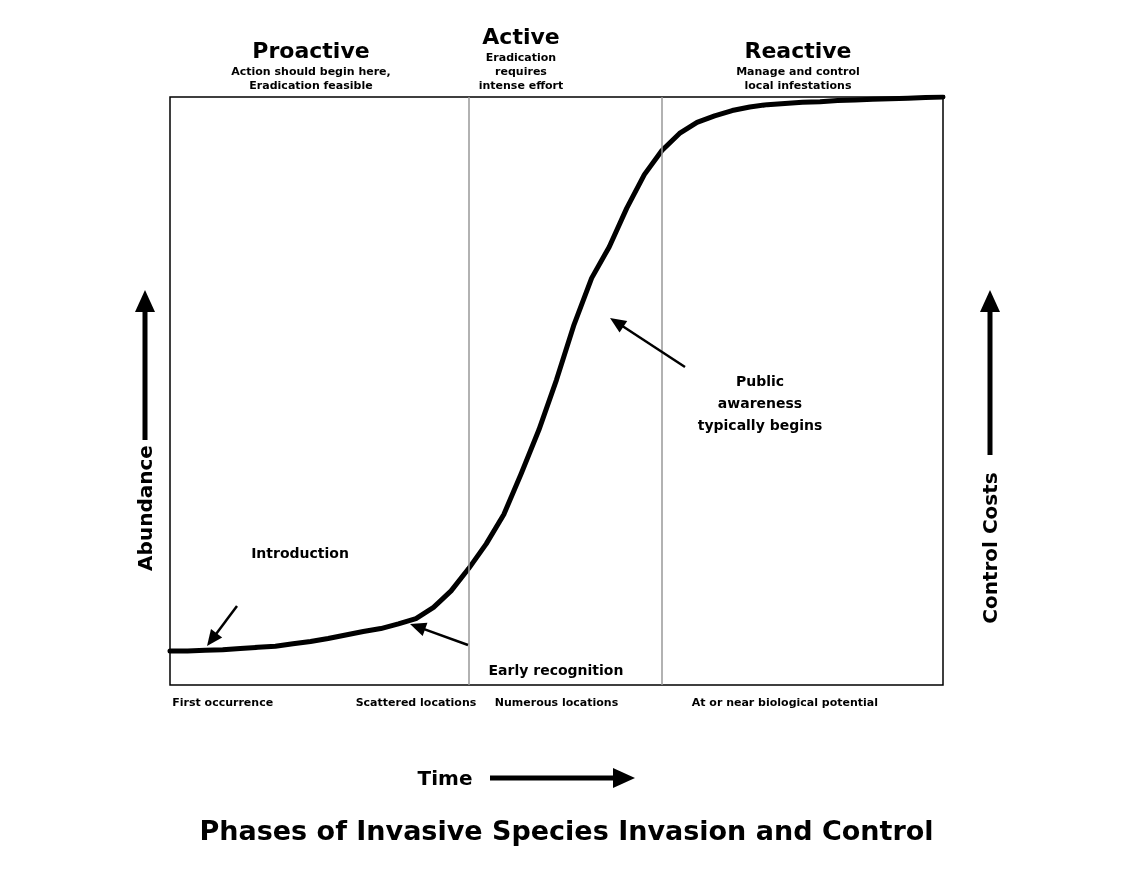  What do you see at coordinates (521, 57) in the screenshot?
I see `text: Active Eradication requires intense effort` at bounding box center [521, 57].